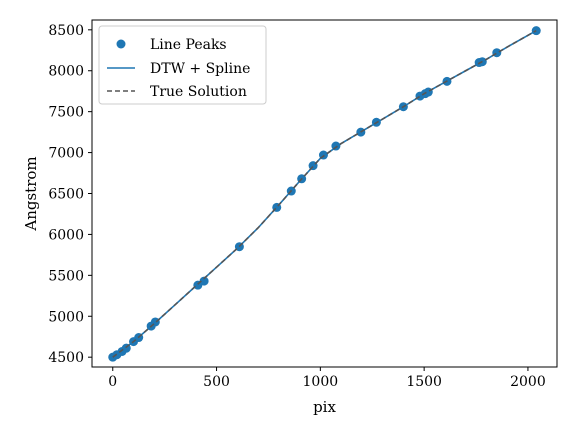 This screenshot has width=582, height=439. I want to click on x-tick-label: 1500, so click(424, 382).